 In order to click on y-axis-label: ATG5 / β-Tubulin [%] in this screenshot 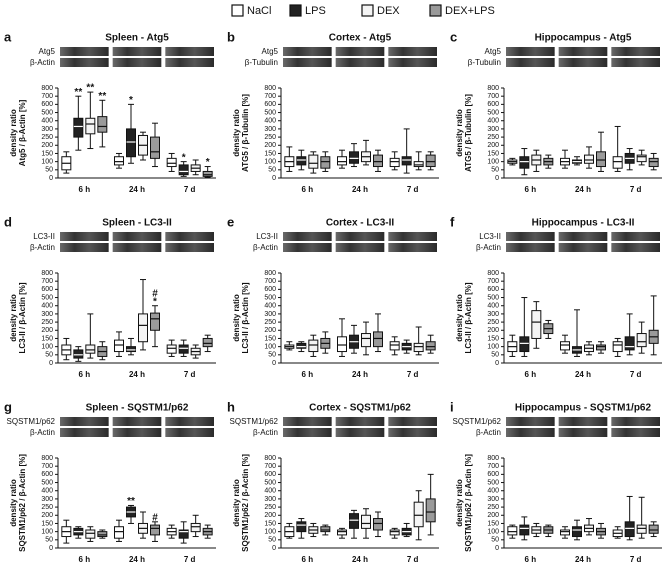, I will do `click(468, 133)`.